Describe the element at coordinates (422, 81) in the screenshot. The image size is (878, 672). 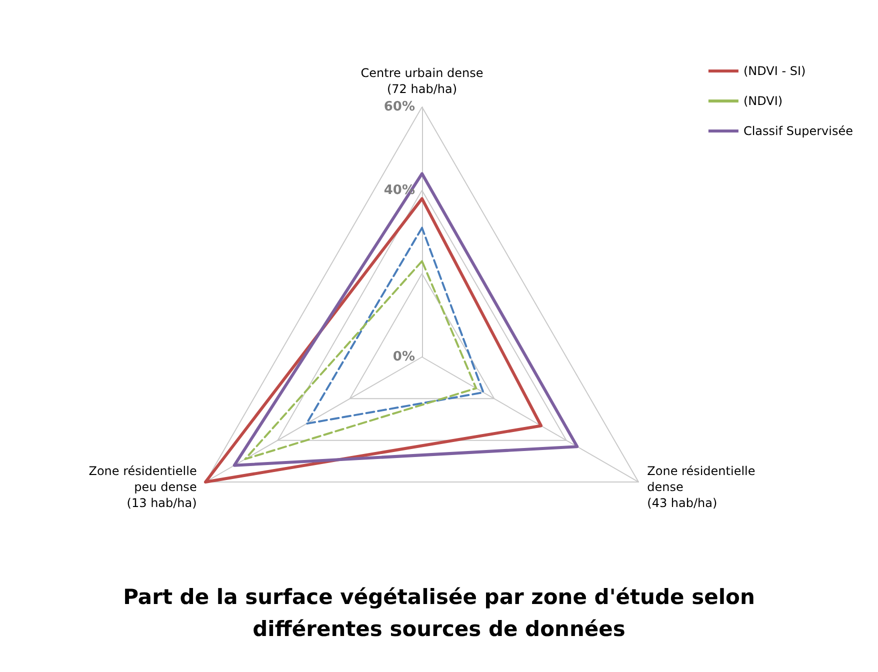
I see `spoke-label: Centre urbain dense (72 hab/ha)` at that location.